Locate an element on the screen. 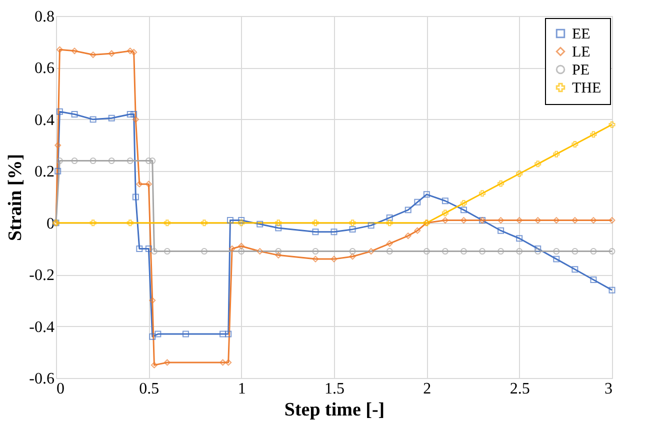 This screenshot has width=650, height=438. x-axis-title: Step time [-] is located at coordinates (334, 410).